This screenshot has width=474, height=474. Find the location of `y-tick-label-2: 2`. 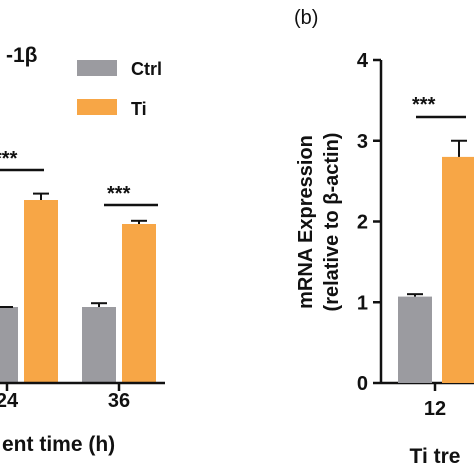

y-tick-label-2: 2 is located at coordinates (362, 223).